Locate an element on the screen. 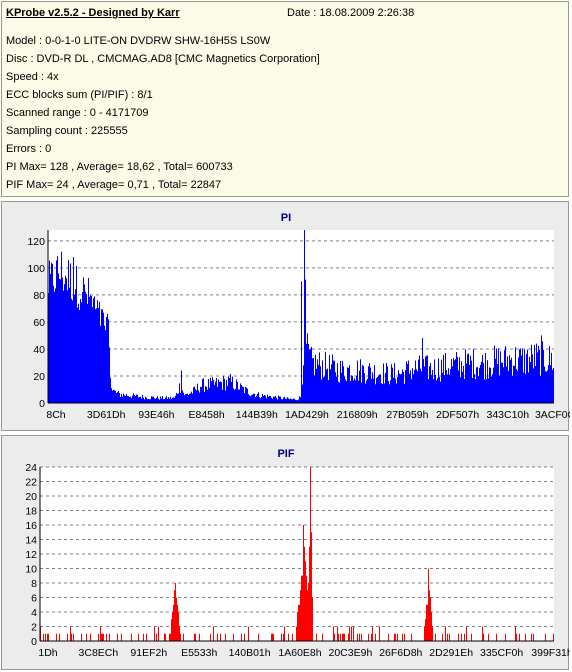 The height and width of the screenshot is (672, 572). pif-y-tick-label: 8 is located at coordinates (34, 584).